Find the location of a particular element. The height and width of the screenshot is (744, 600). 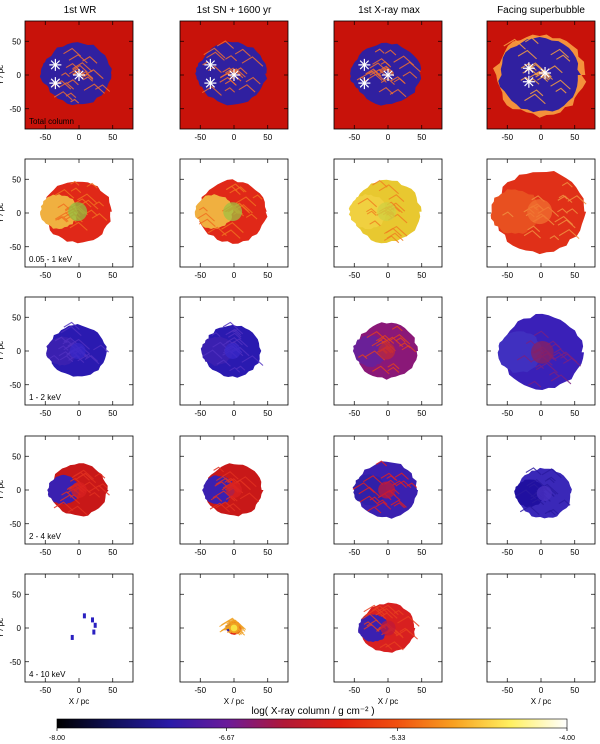

row-label: 0.05 - 1 keV is located at coordinates (51, 259).